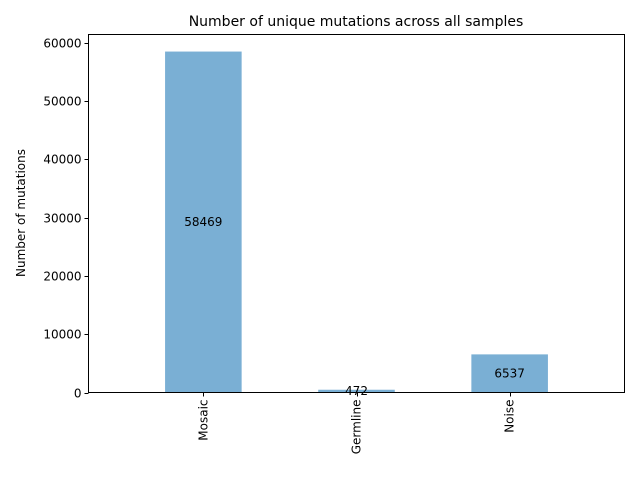 The height and width of the screenshot is (480, 640). Describe the element at coordinates (62, 335) in the screenshot. I see `y-tick-label: 10000` at that location.